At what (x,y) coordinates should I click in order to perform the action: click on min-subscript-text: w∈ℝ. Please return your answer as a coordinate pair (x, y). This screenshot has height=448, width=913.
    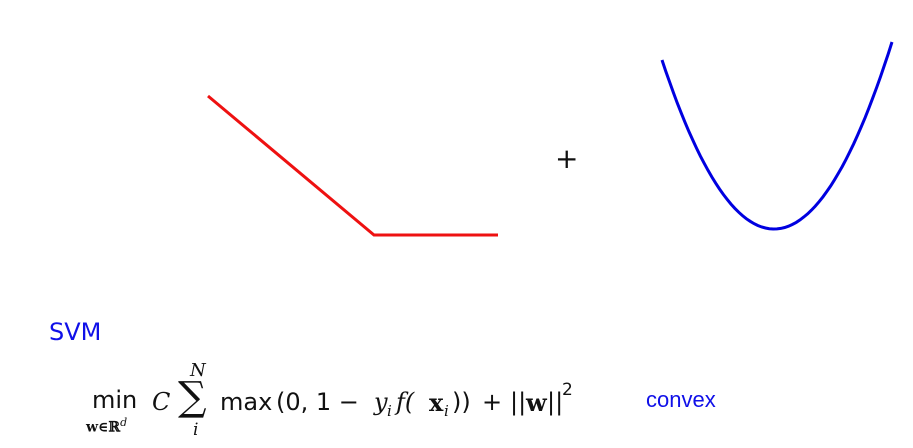
    Looking at the image, I should click on (103, 427).